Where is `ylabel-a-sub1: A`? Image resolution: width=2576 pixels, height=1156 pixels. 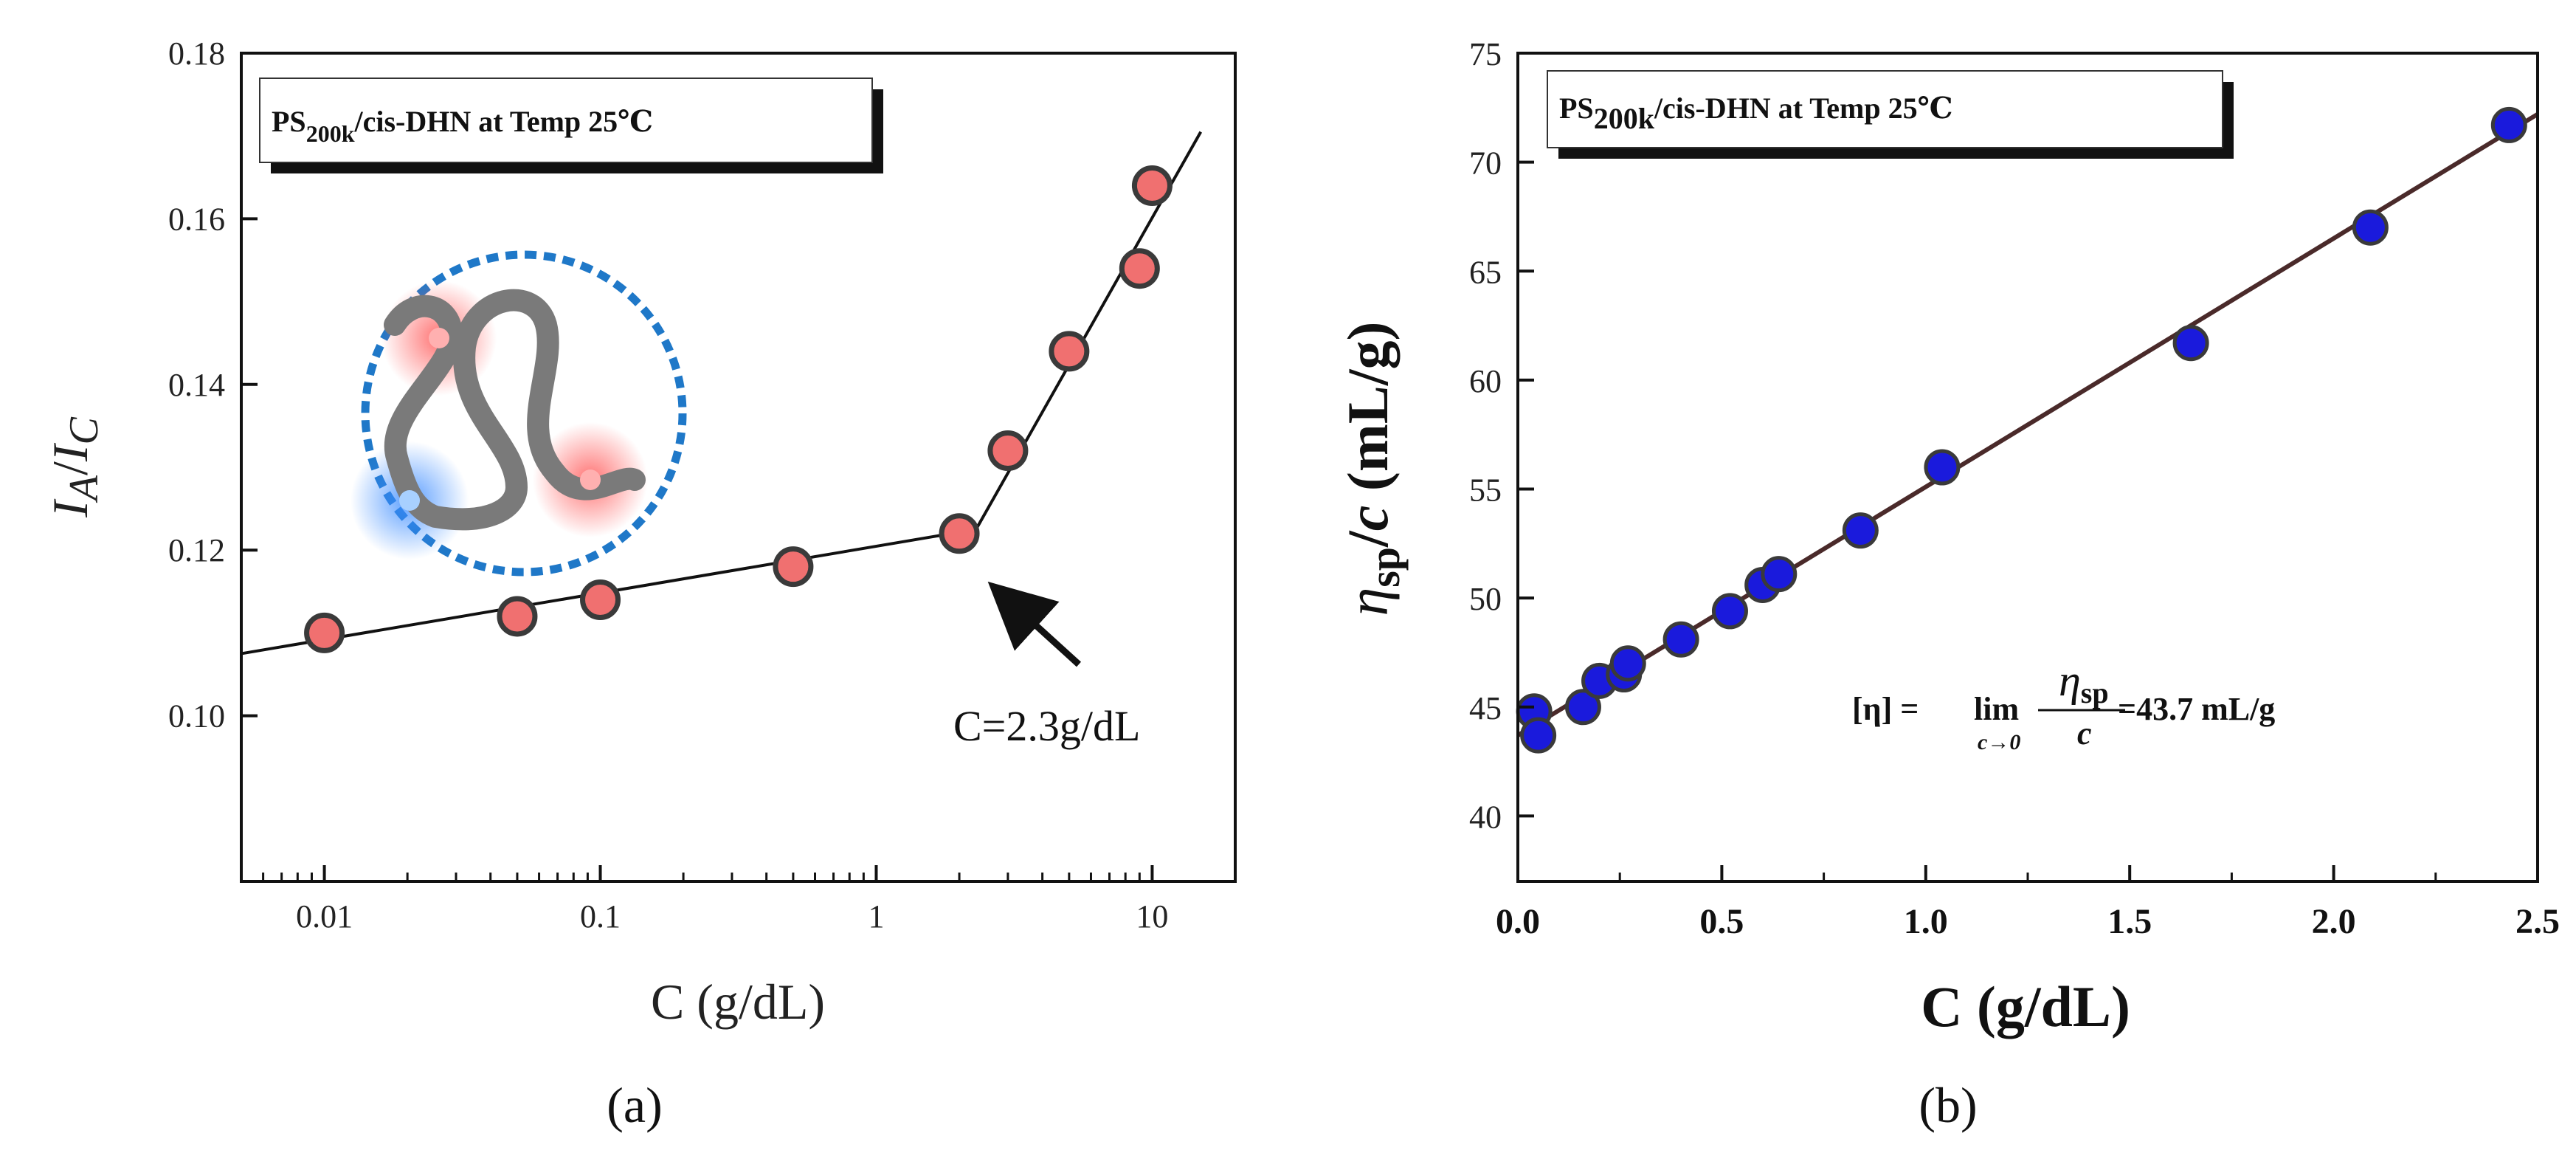 ylabel-a-sub1: A is located at coordinates (84, 489).